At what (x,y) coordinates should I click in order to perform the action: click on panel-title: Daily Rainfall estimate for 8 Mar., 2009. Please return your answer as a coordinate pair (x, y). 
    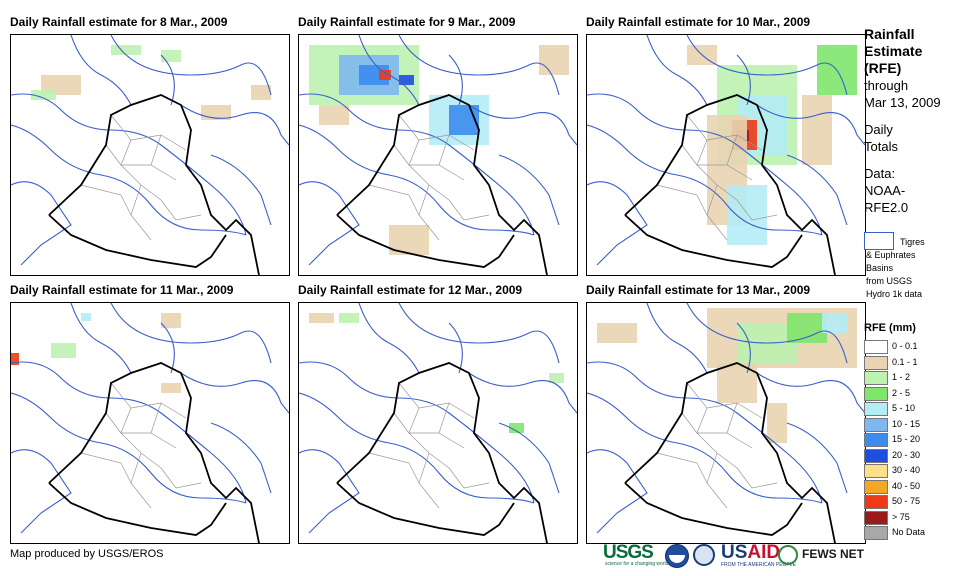
    Looking at the image, I should click on (119, 22).